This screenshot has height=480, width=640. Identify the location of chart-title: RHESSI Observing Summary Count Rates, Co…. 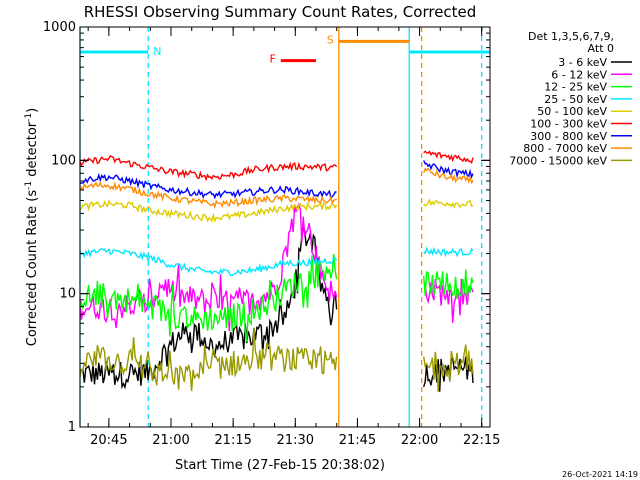
(280, 12).